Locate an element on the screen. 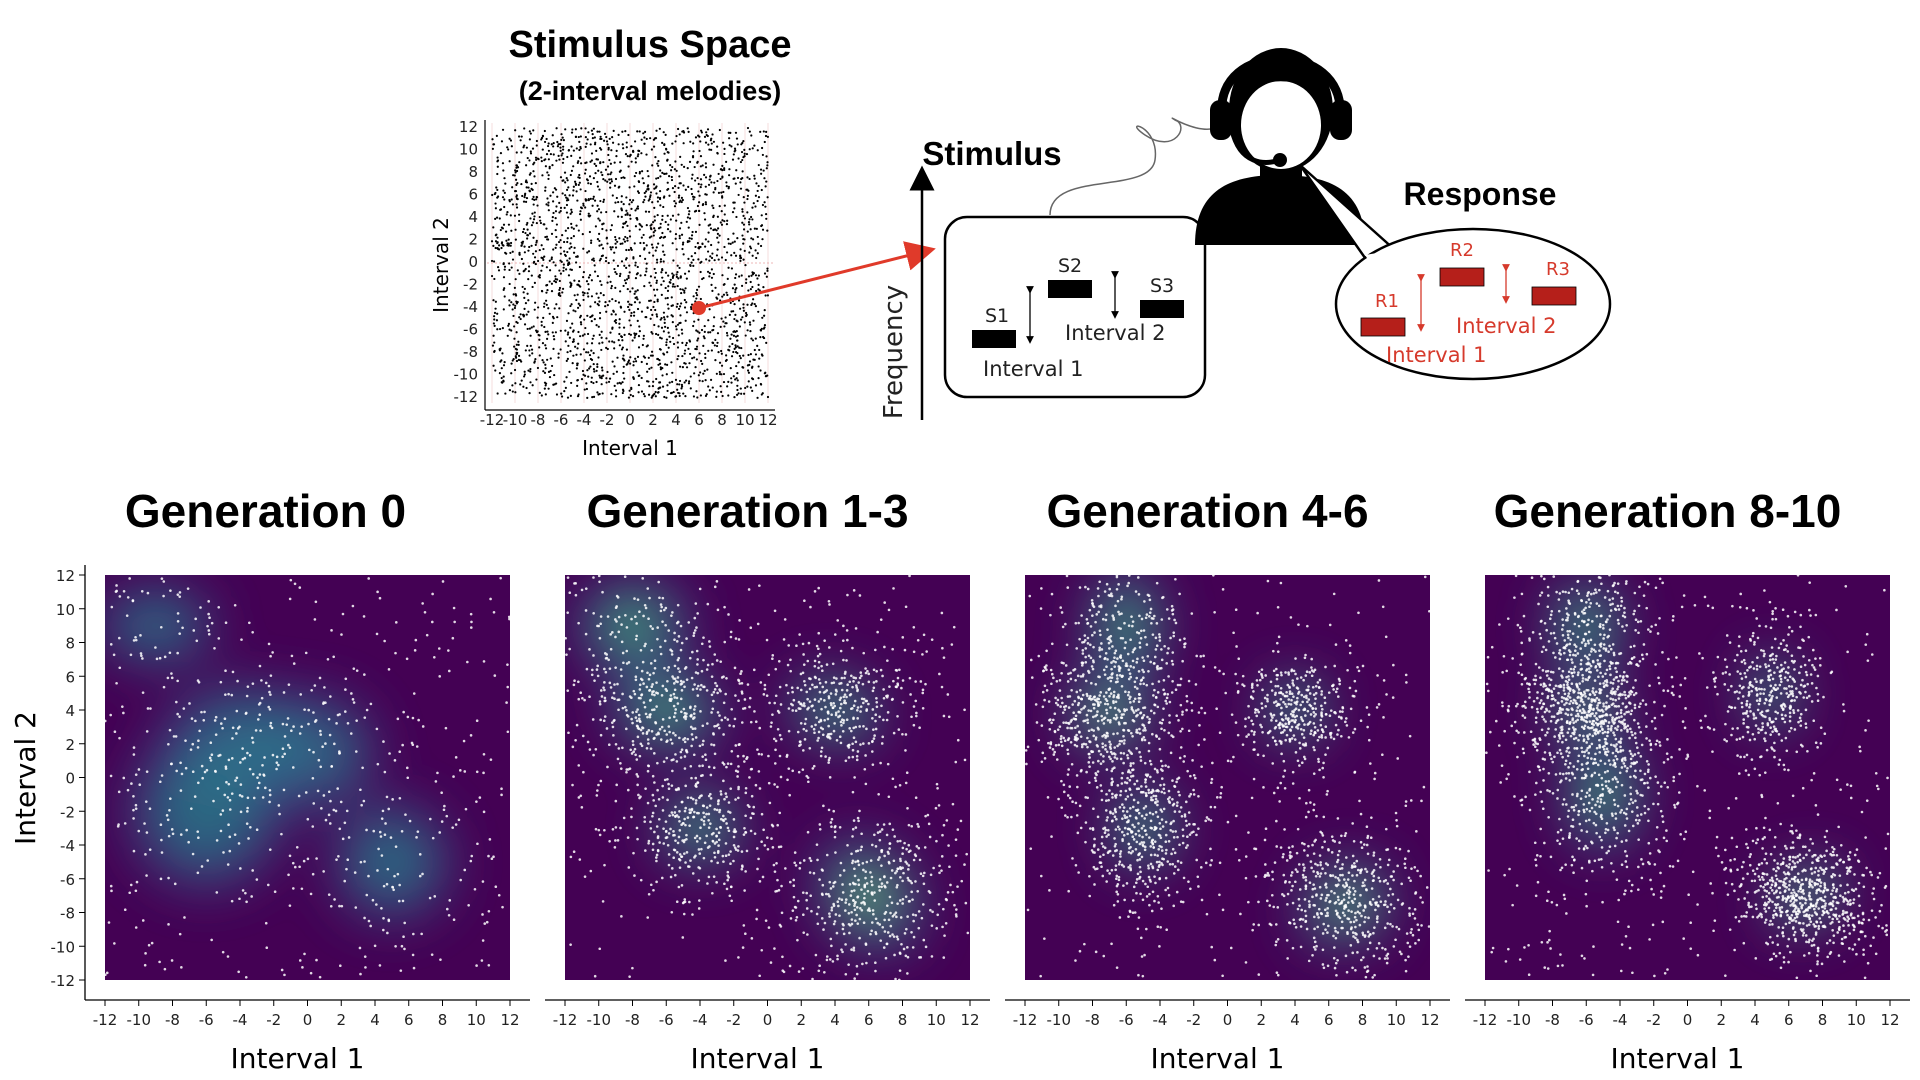 The height and width of the screenshot is (1080, 1920). stimulus-space-y-tick: 0 is located at coordinates (473, 262).